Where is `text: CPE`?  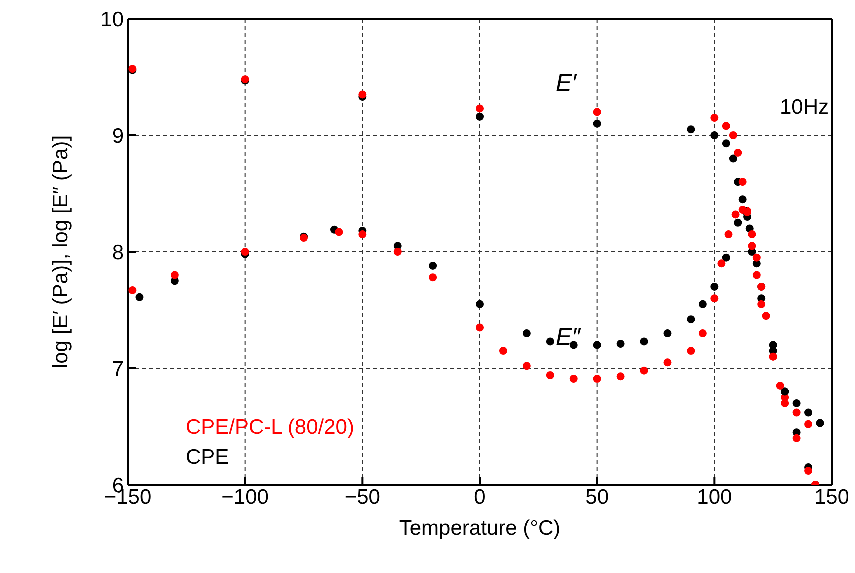 text: CPE is located at coordinates (208, 458).